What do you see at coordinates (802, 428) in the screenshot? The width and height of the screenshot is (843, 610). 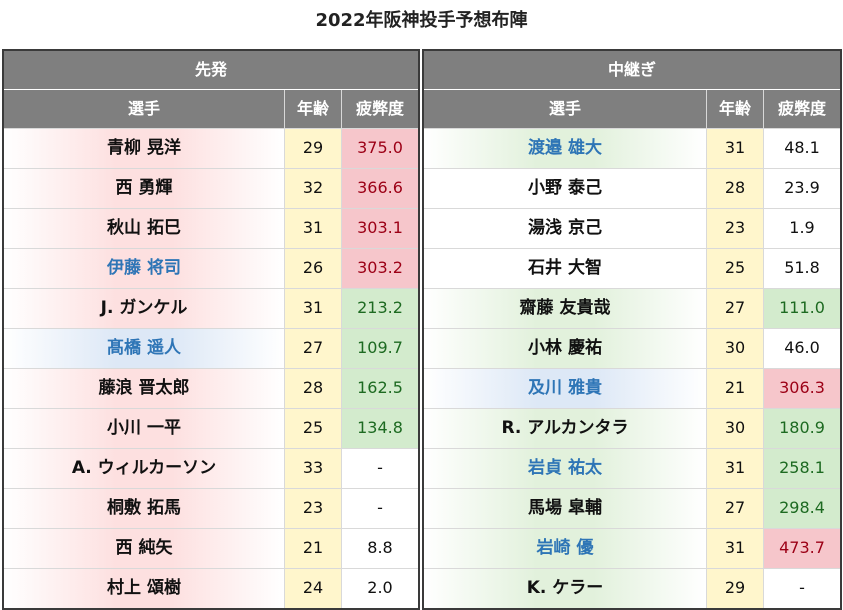 I see `player-fatigue: 180.9` at bounding box center [802, 428].